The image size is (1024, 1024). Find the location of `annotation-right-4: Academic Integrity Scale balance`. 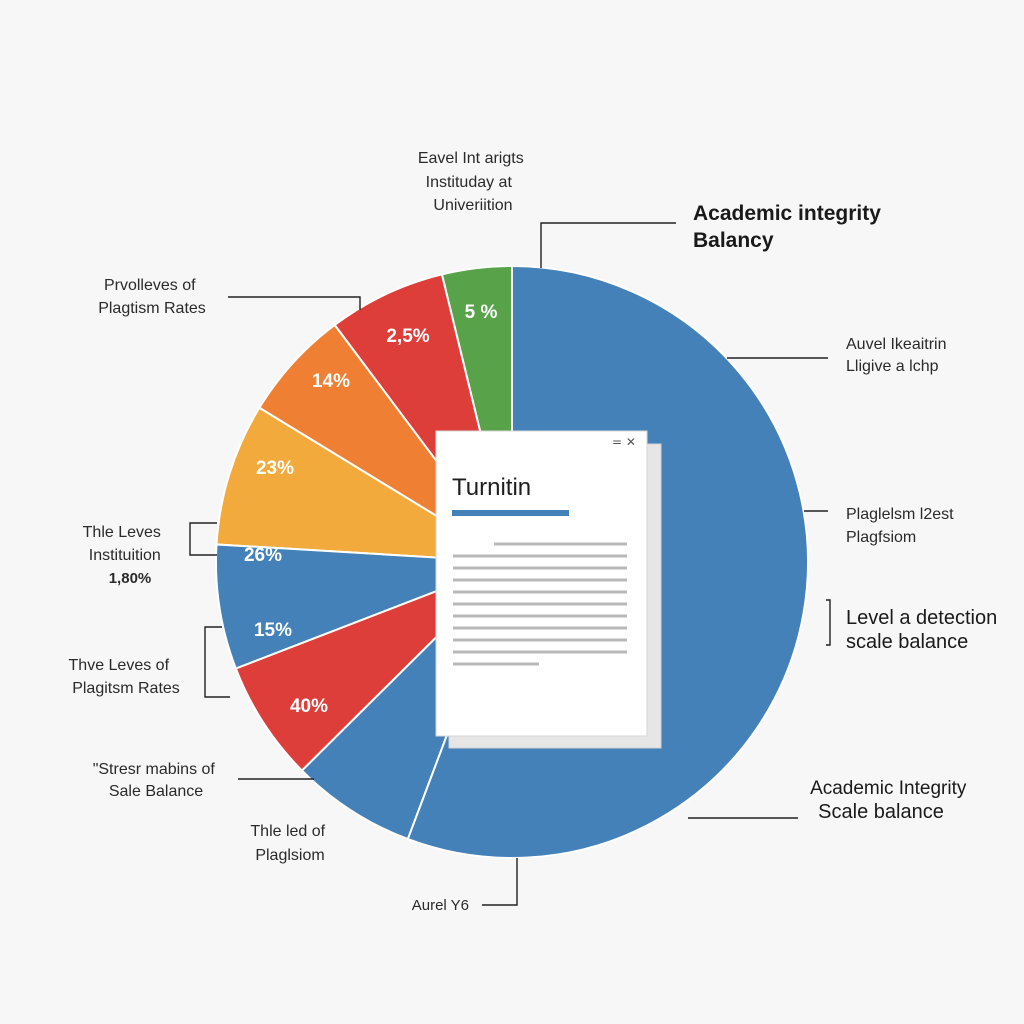

annotation-right-4: Academic Integrity Scale balance is located at coordinates (891, 800).